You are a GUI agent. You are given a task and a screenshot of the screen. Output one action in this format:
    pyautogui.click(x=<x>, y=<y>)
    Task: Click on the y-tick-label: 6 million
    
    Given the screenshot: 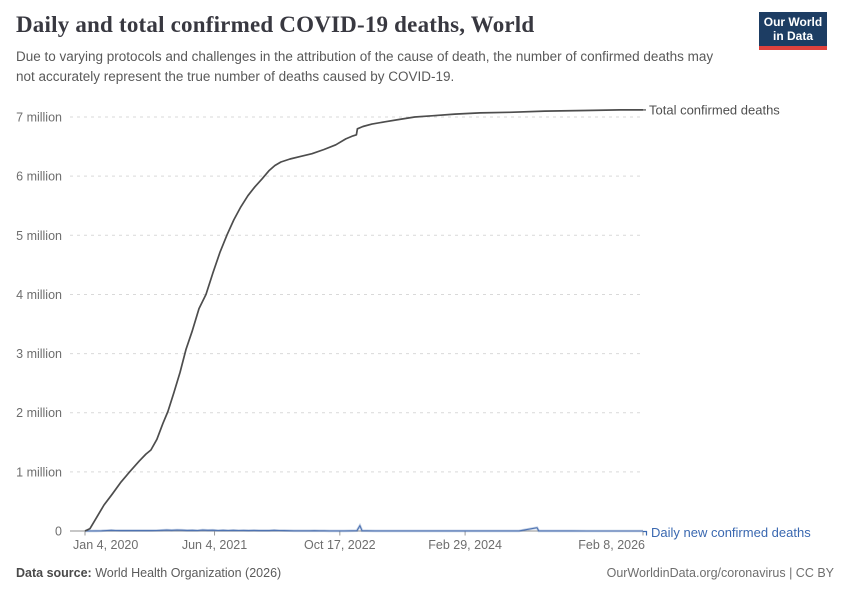 What is the action you would take?
    pyautogui.click(x=39, y=177)
    